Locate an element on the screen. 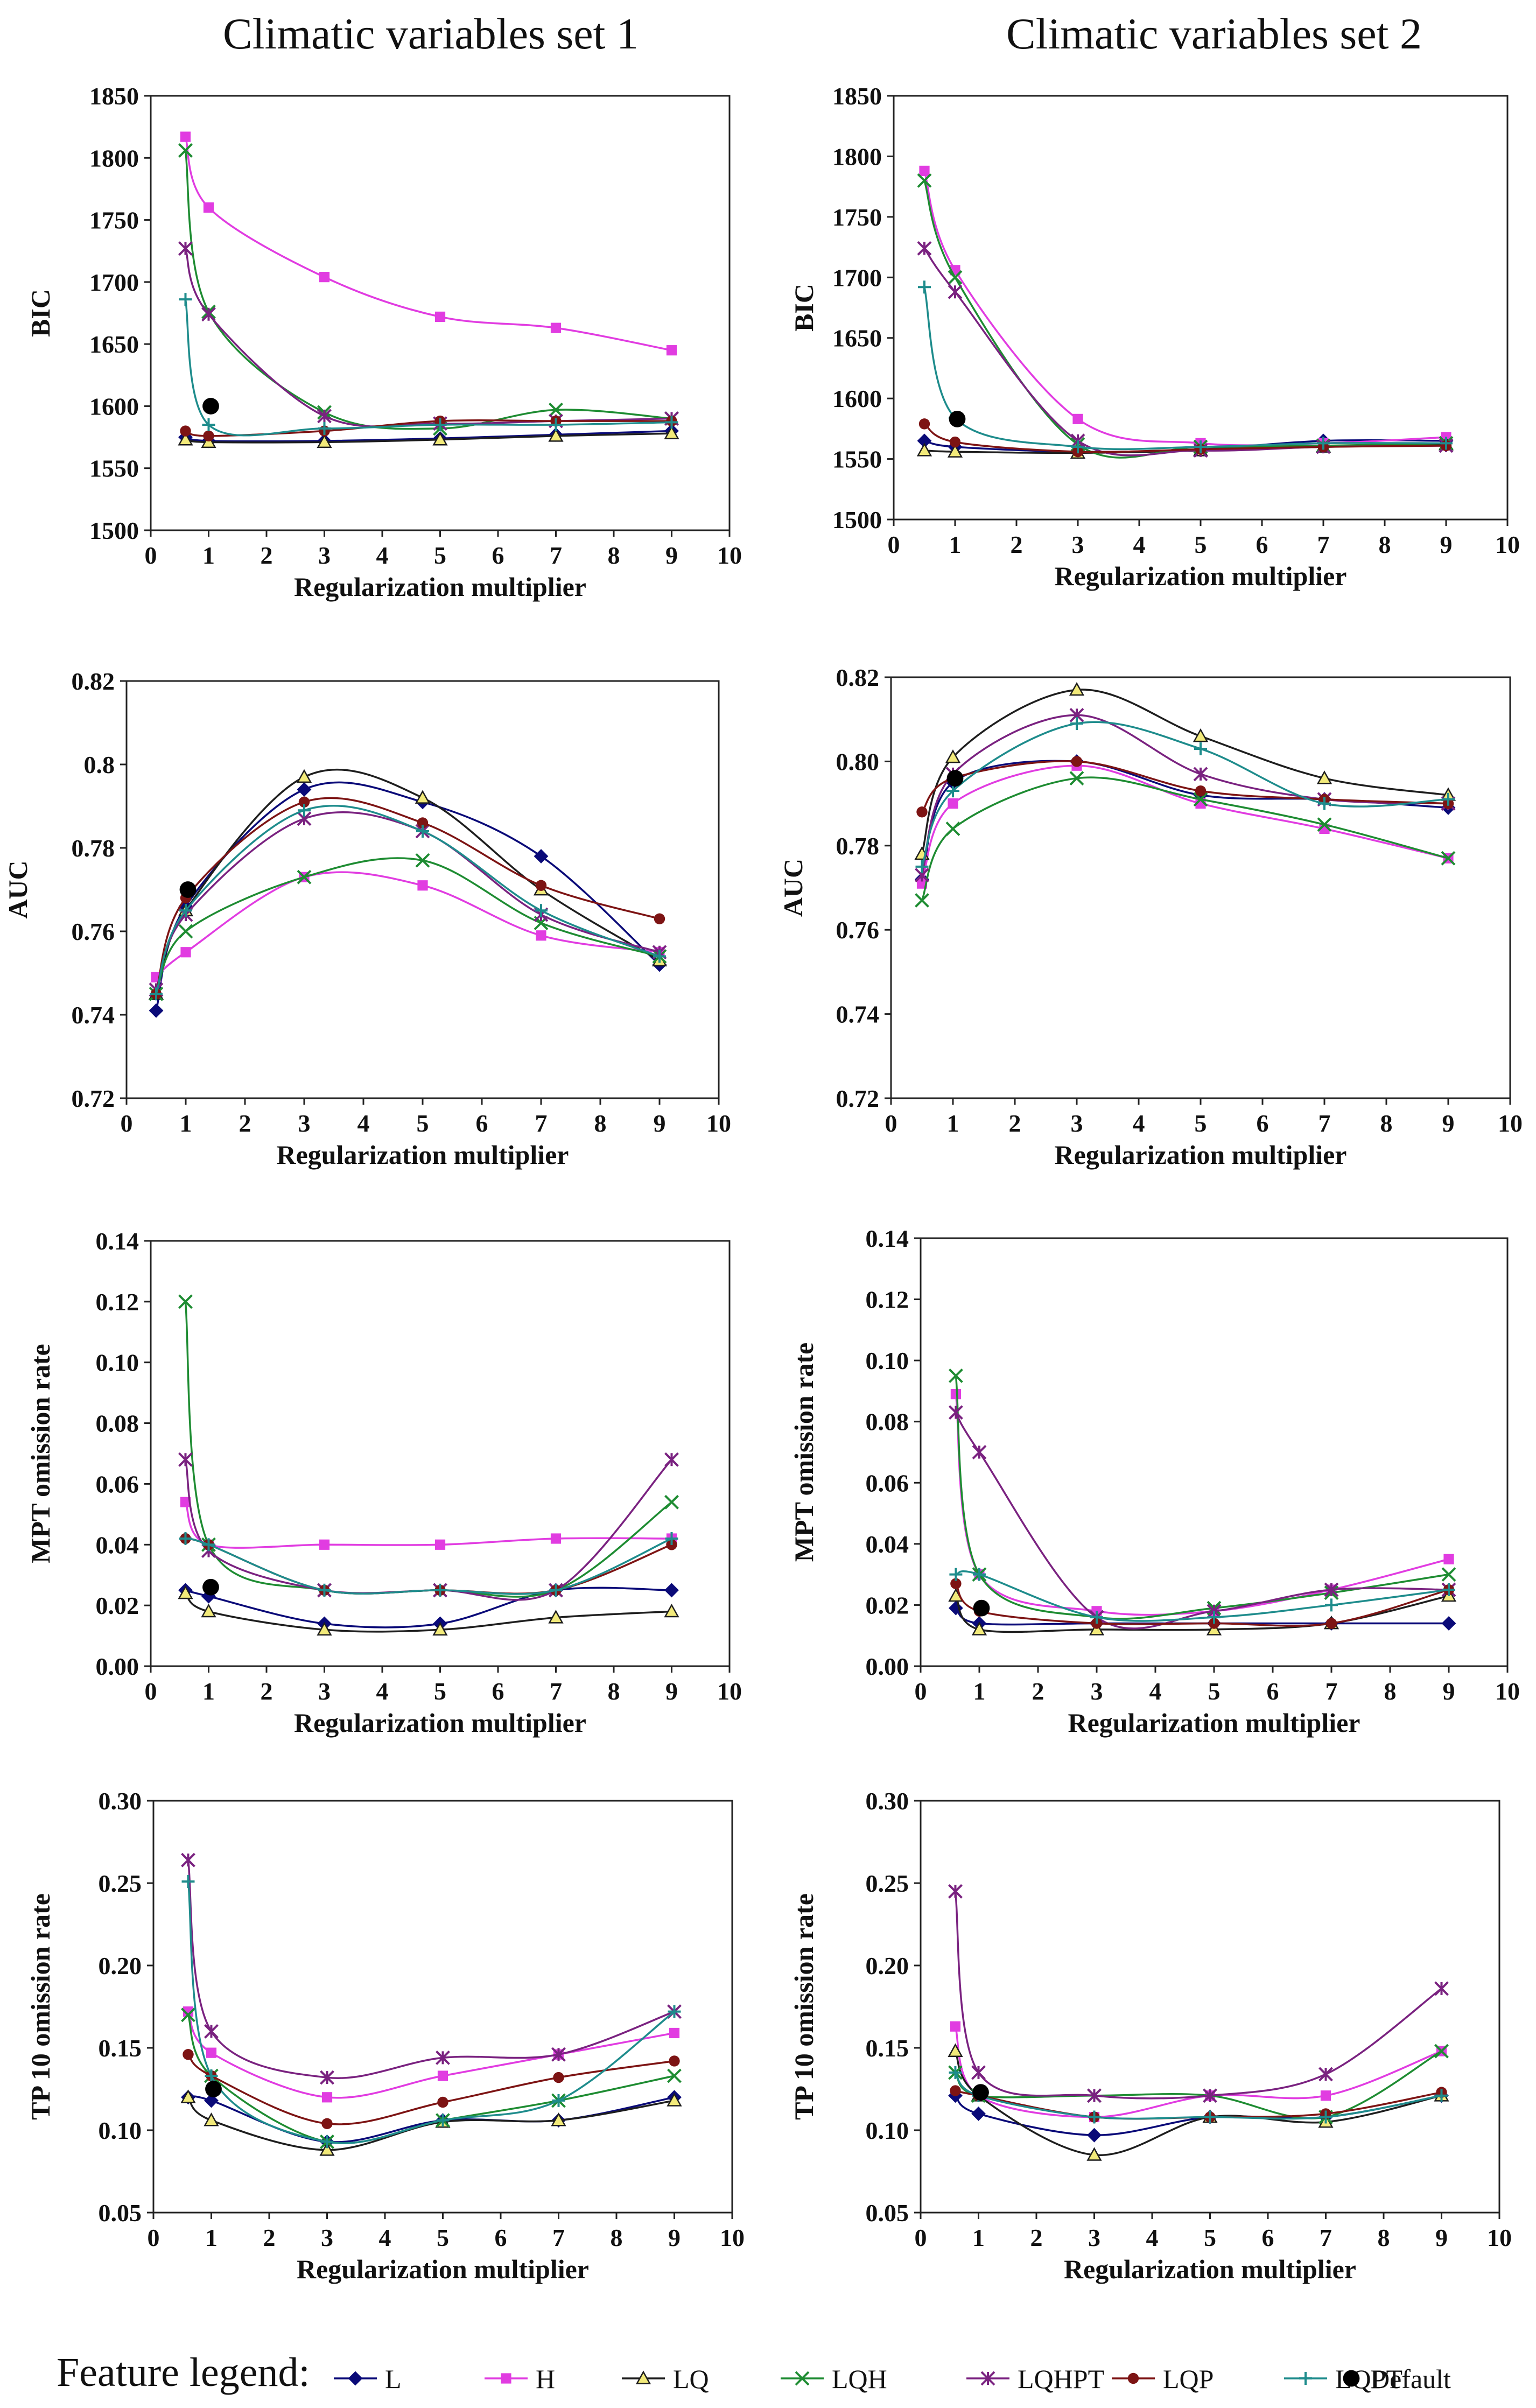  series-H is located at coordinates (428, 243).